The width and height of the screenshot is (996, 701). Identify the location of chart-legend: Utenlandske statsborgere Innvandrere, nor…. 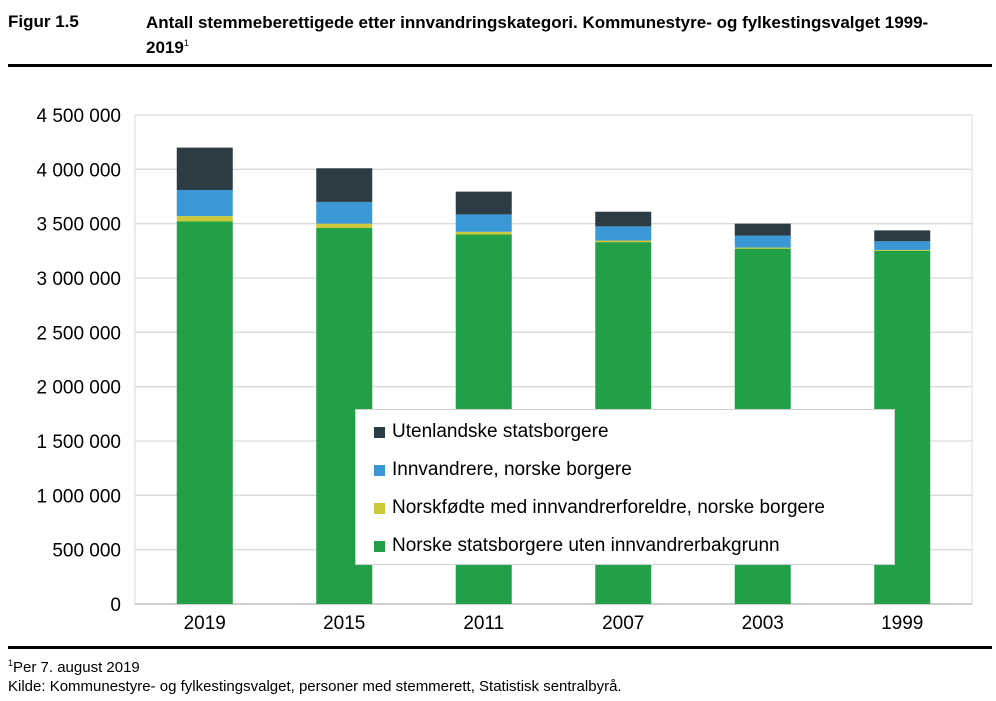
(625, 487).